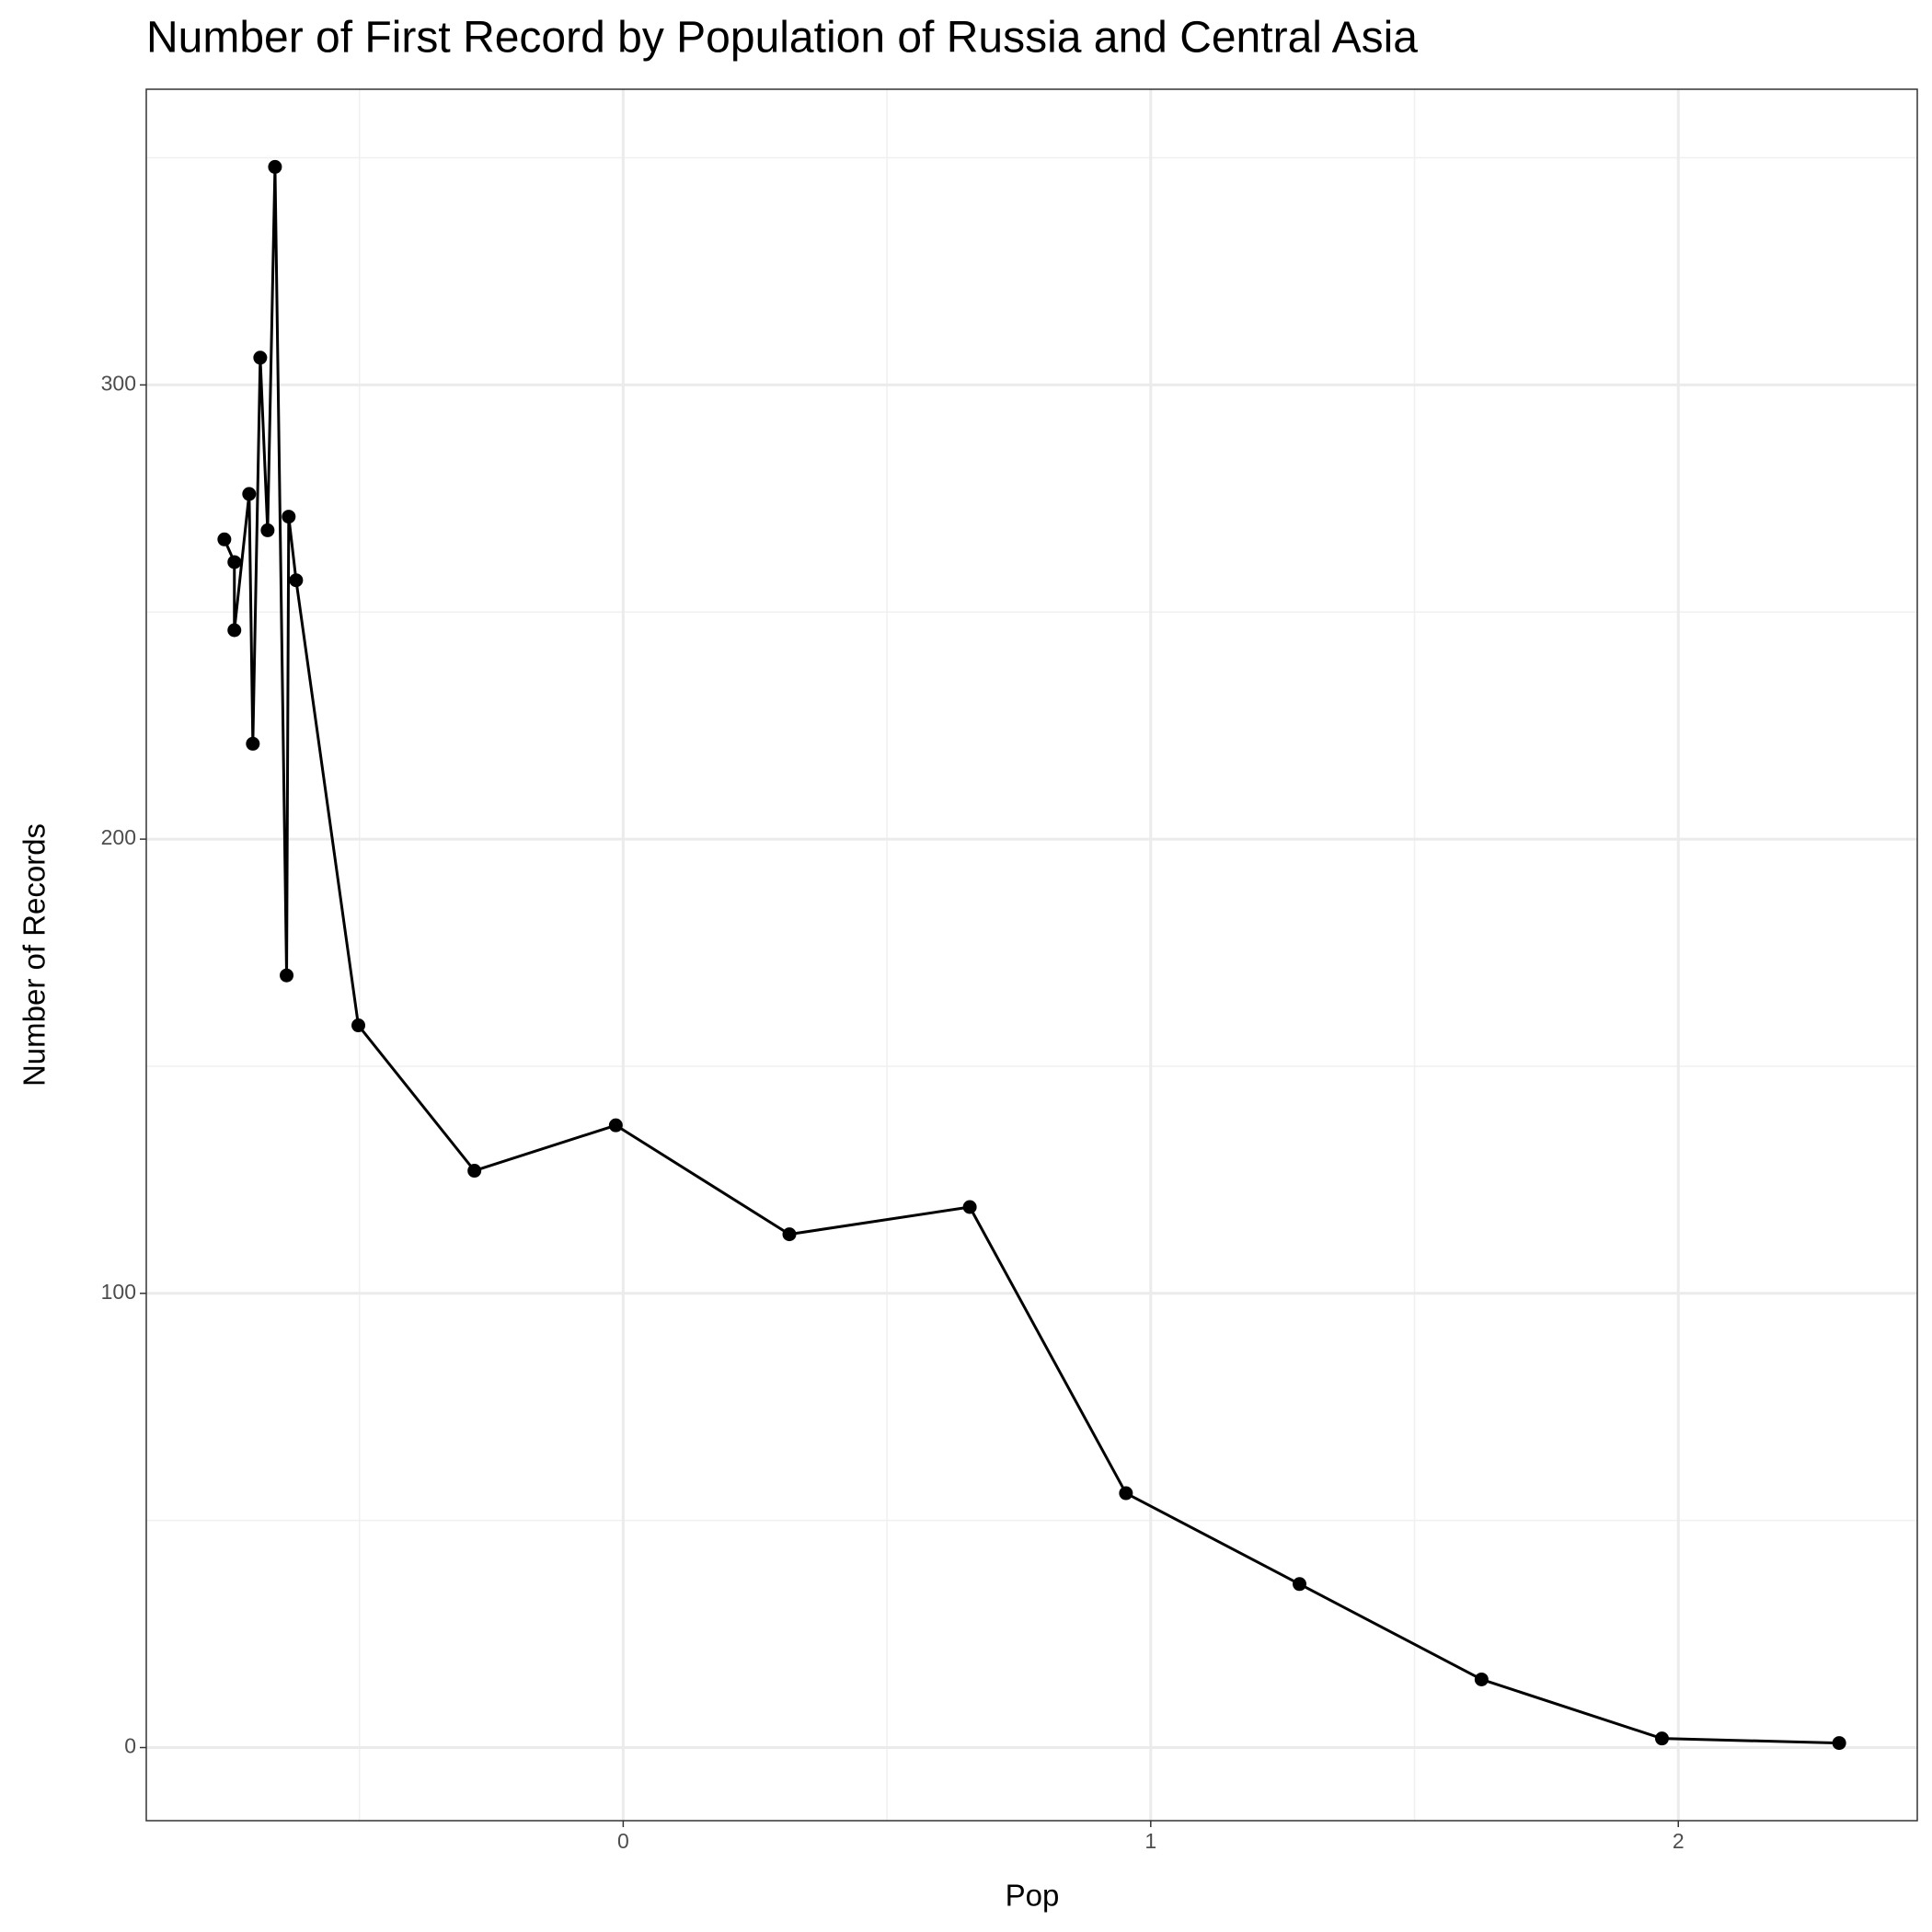  I want to click on x-tick-label: 0, so click(623, 1841).